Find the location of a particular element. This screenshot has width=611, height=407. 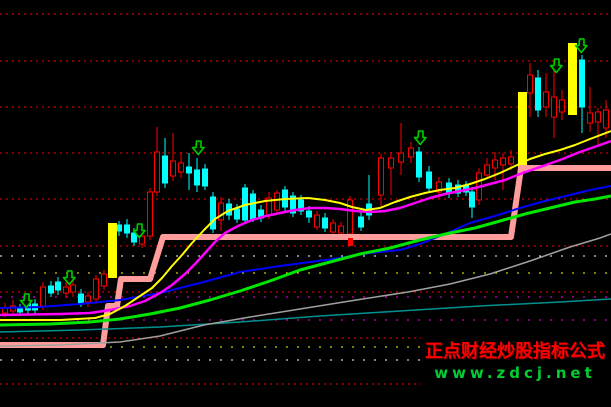

ma-line-teal is located at coordinates (305, 315).